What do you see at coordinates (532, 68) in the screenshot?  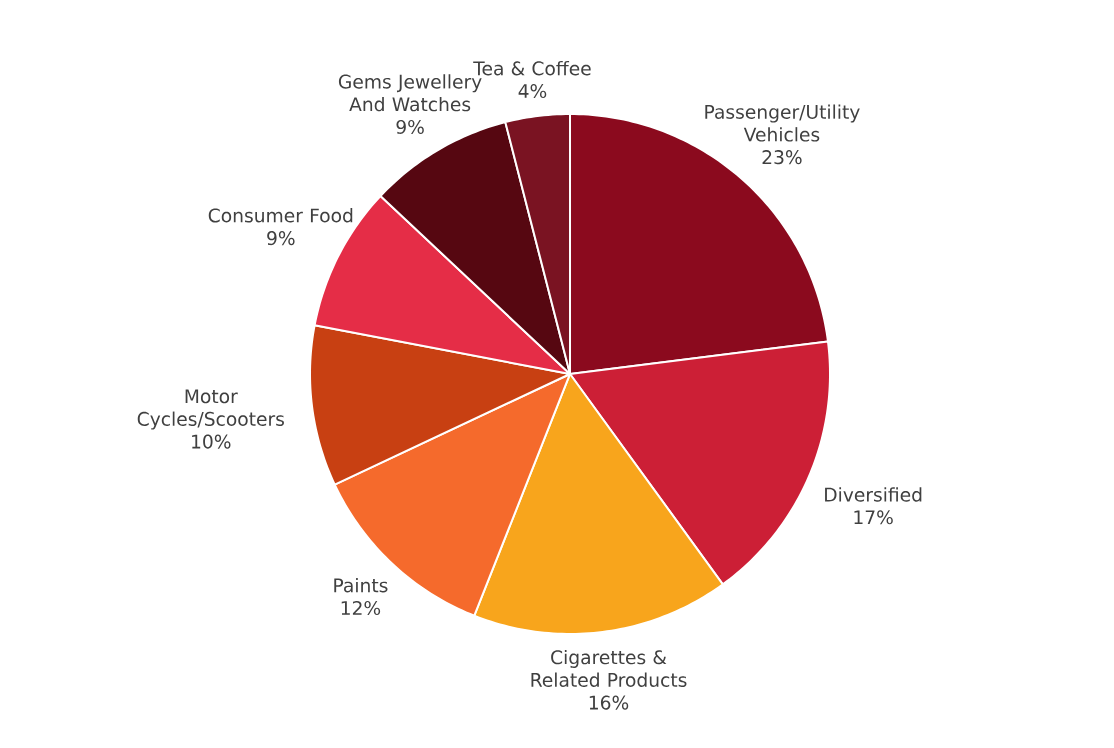 I see `slice-label: Tea & Coffee` at bounding box center [532, 68].